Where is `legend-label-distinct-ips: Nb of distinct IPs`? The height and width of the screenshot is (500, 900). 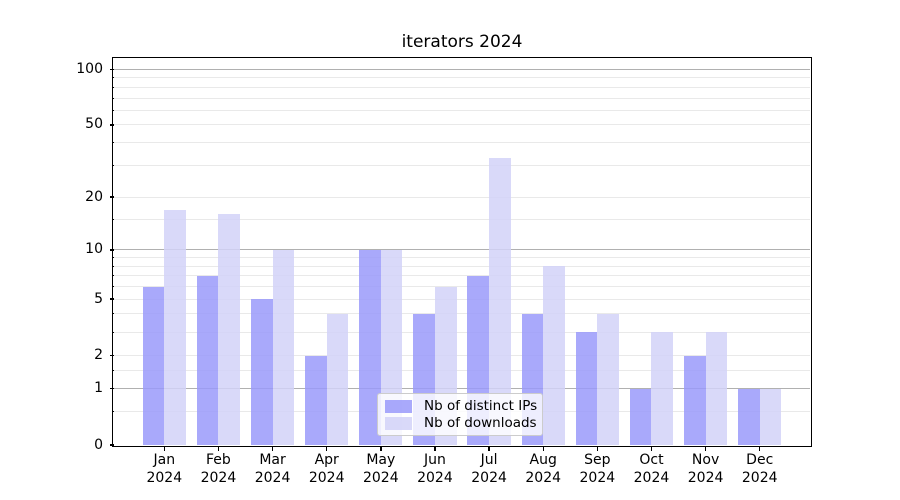
legend-label-distinct-ips: Nb of distinct IPs is located at coordinates (481, 406).